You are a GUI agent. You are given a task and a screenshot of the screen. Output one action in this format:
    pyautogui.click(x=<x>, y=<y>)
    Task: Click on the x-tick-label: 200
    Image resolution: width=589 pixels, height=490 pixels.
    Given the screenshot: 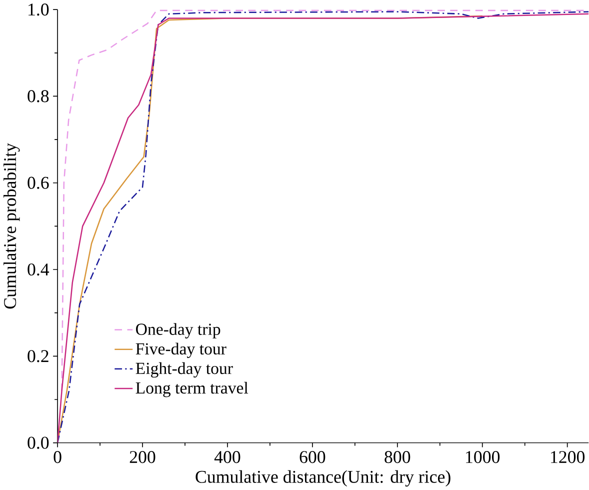 What is the action you would take?
    pyautogui.click(x=143, y=457)
    